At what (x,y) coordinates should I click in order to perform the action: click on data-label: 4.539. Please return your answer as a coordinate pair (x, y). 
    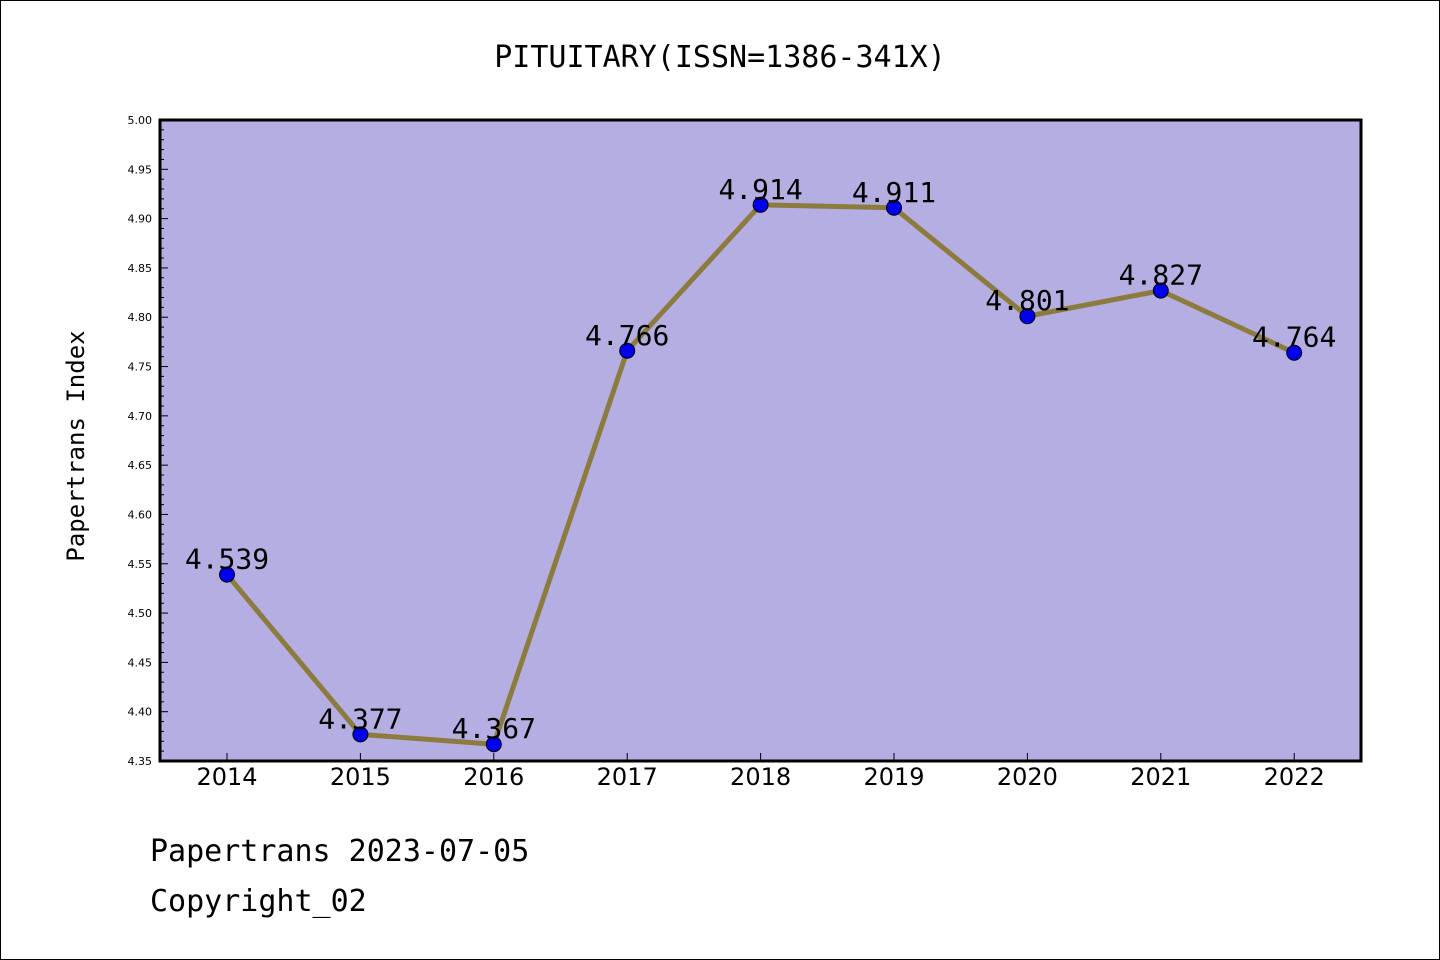
    Looking at the image, I should click on (227, 559).